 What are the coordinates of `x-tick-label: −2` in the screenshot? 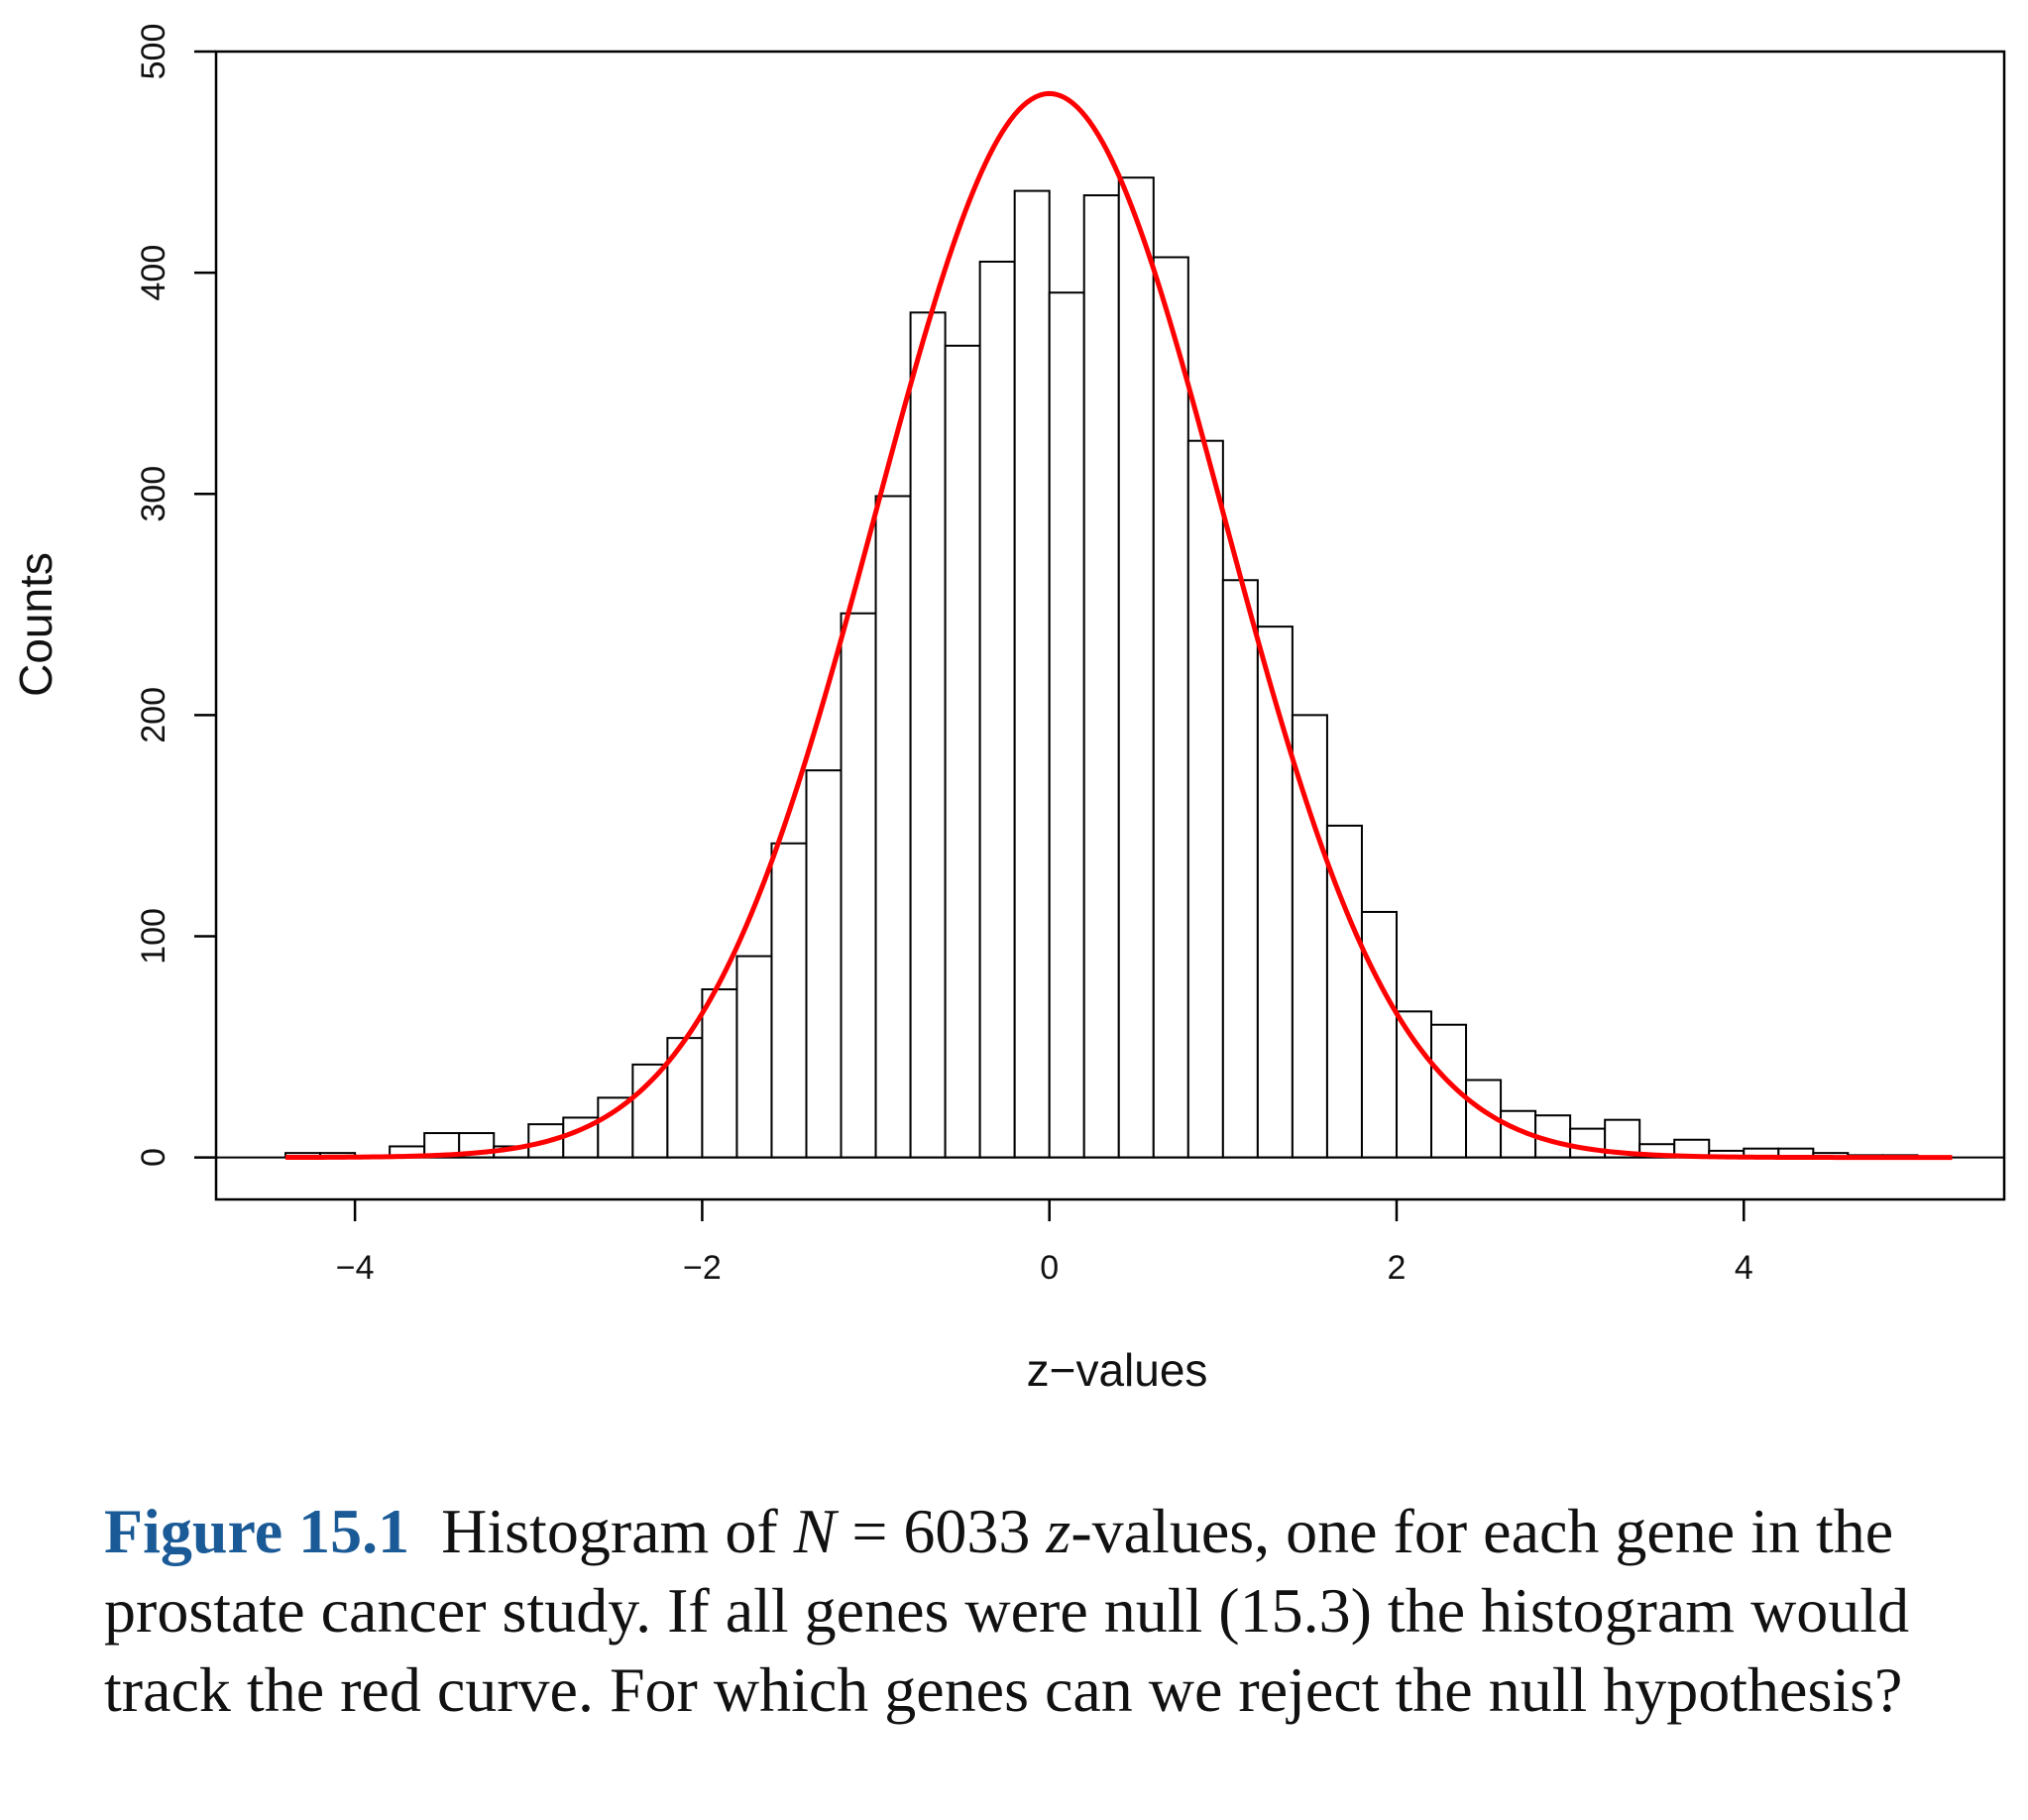 It's located at (702, 1268).